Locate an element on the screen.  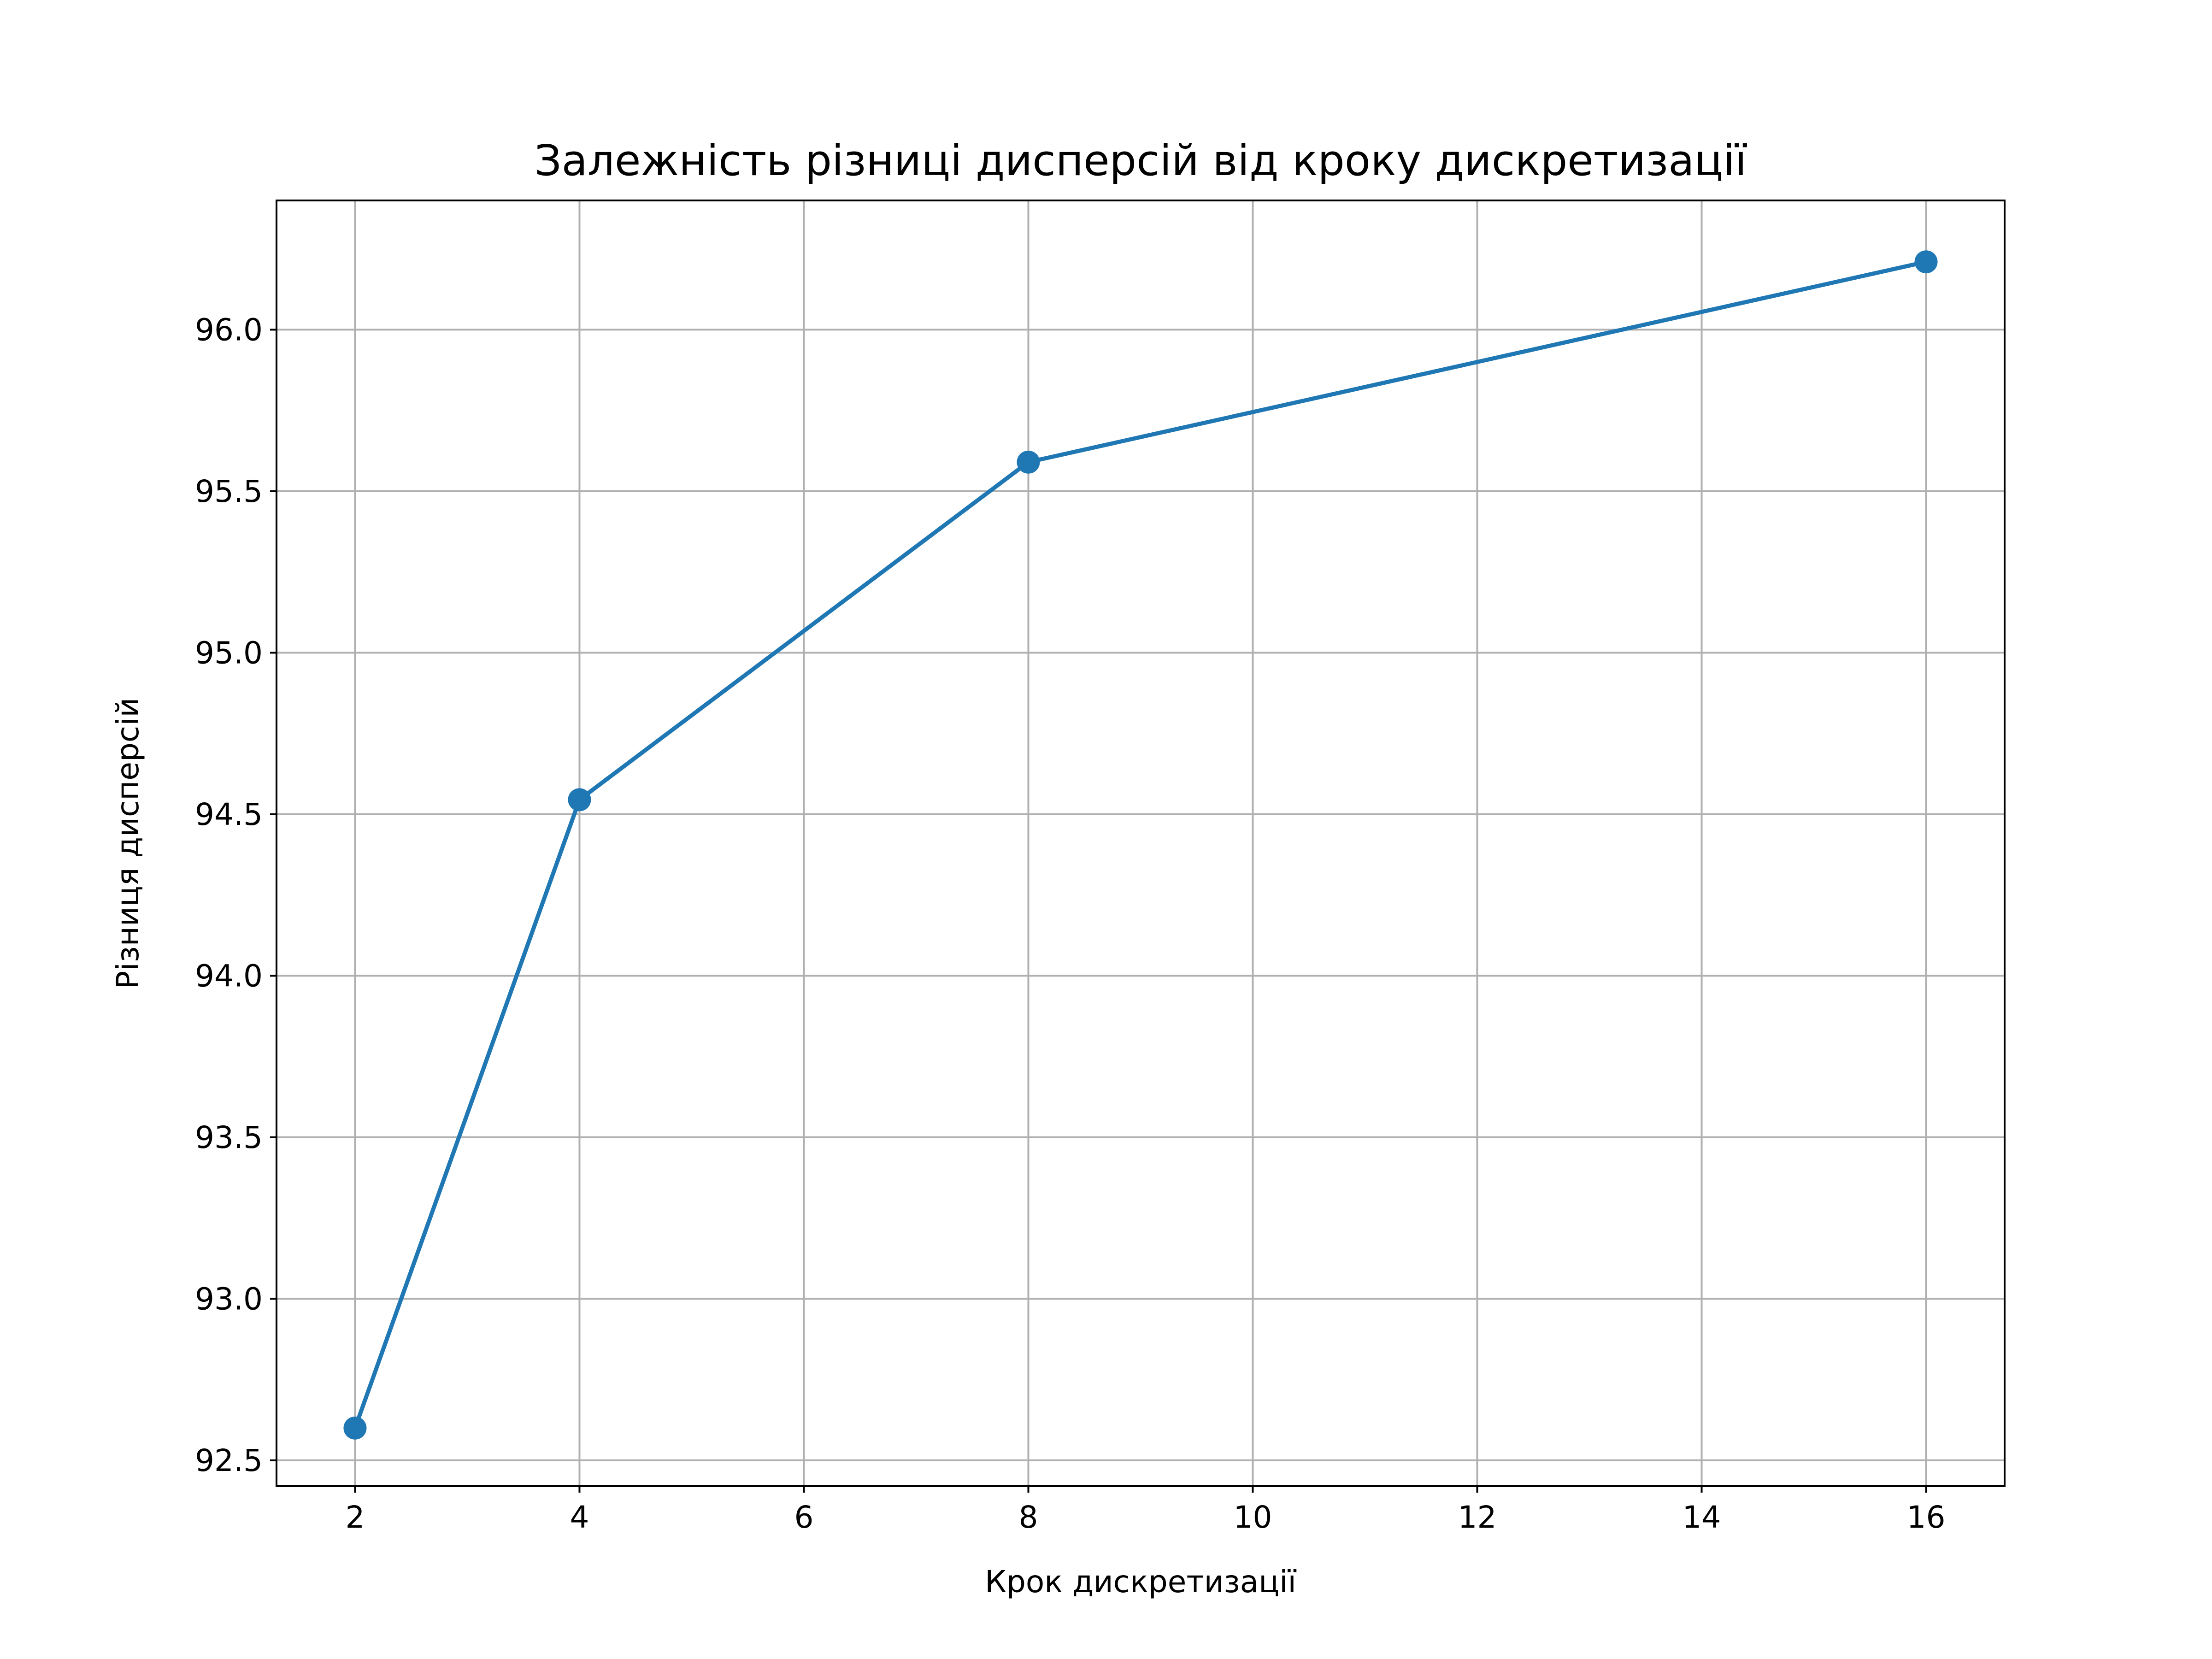
y-tick-label: 94.5 is located at coordinates (229, 814).